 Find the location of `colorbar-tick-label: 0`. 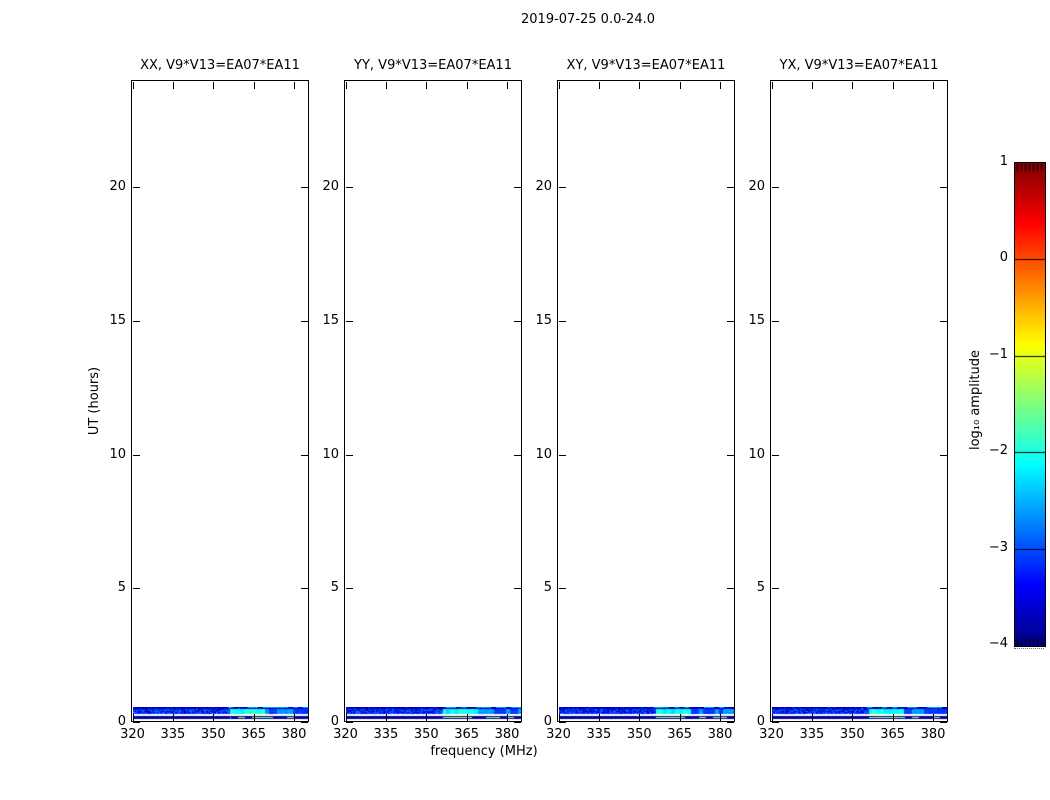

colorbar-tick-label: 0 is located at coordinates (1003, 257).